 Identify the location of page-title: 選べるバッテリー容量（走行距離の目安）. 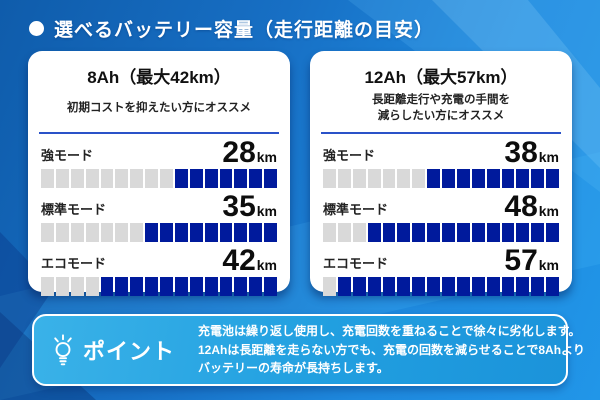
(244, 30).